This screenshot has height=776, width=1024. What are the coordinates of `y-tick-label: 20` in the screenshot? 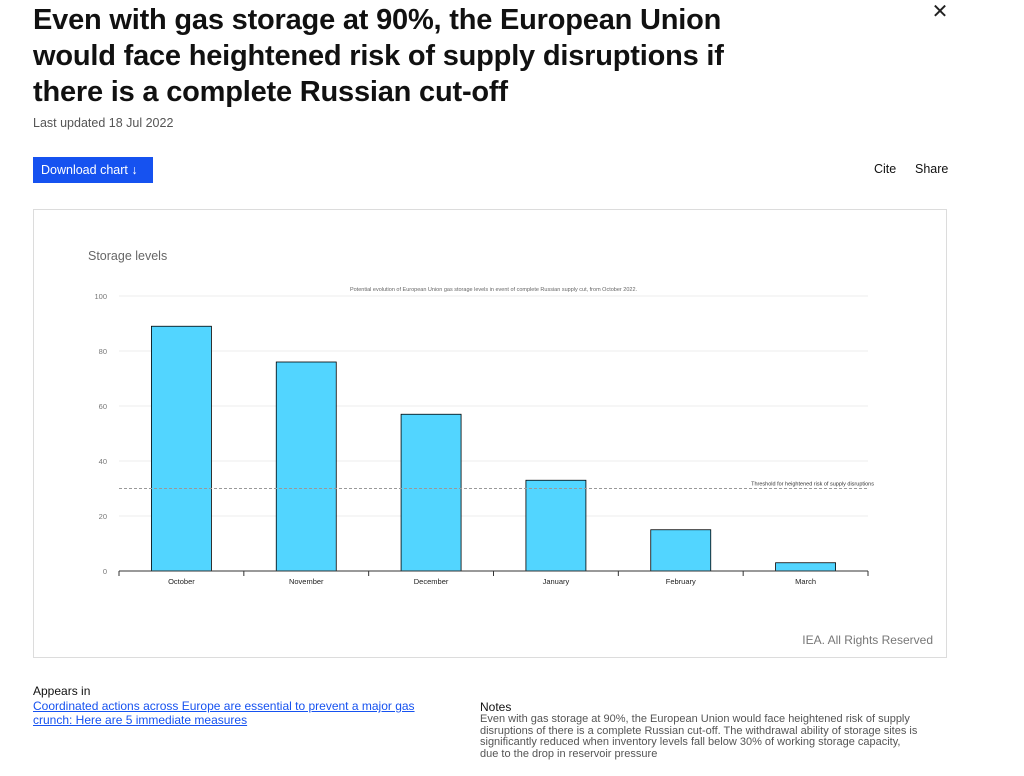 It's located at (103, 516).